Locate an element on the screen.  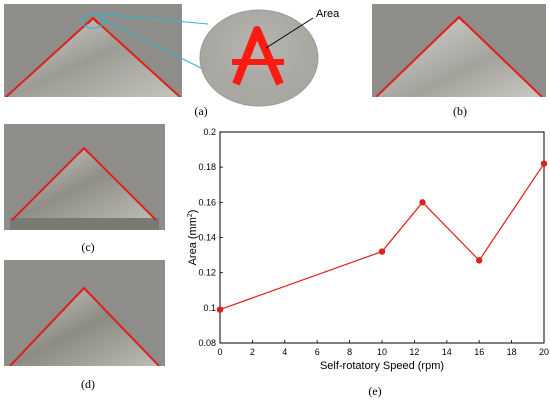
x-tick-label: 16 is located at coordinates (479, 352).